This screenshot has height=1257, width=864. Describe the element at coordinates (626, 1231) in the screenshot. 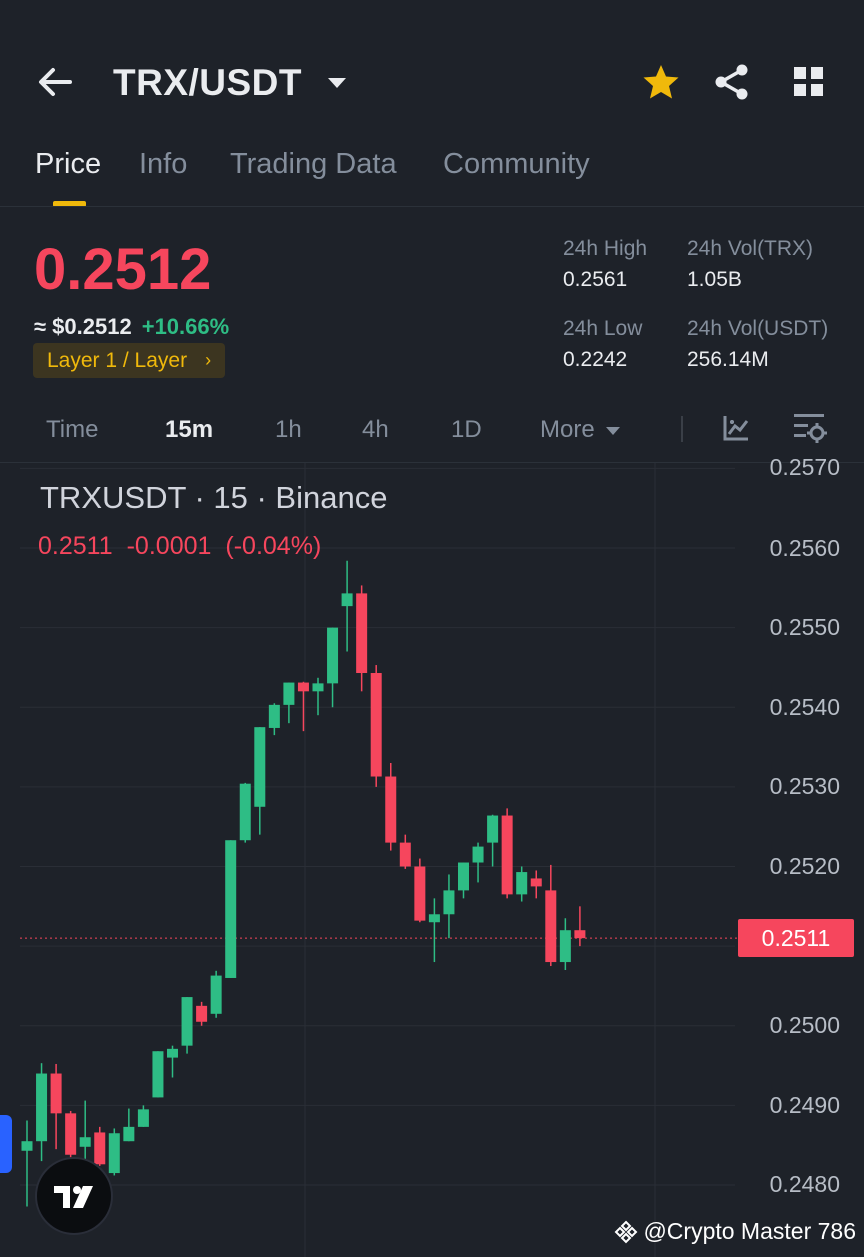

I see `binance-logo-icon` at that location.